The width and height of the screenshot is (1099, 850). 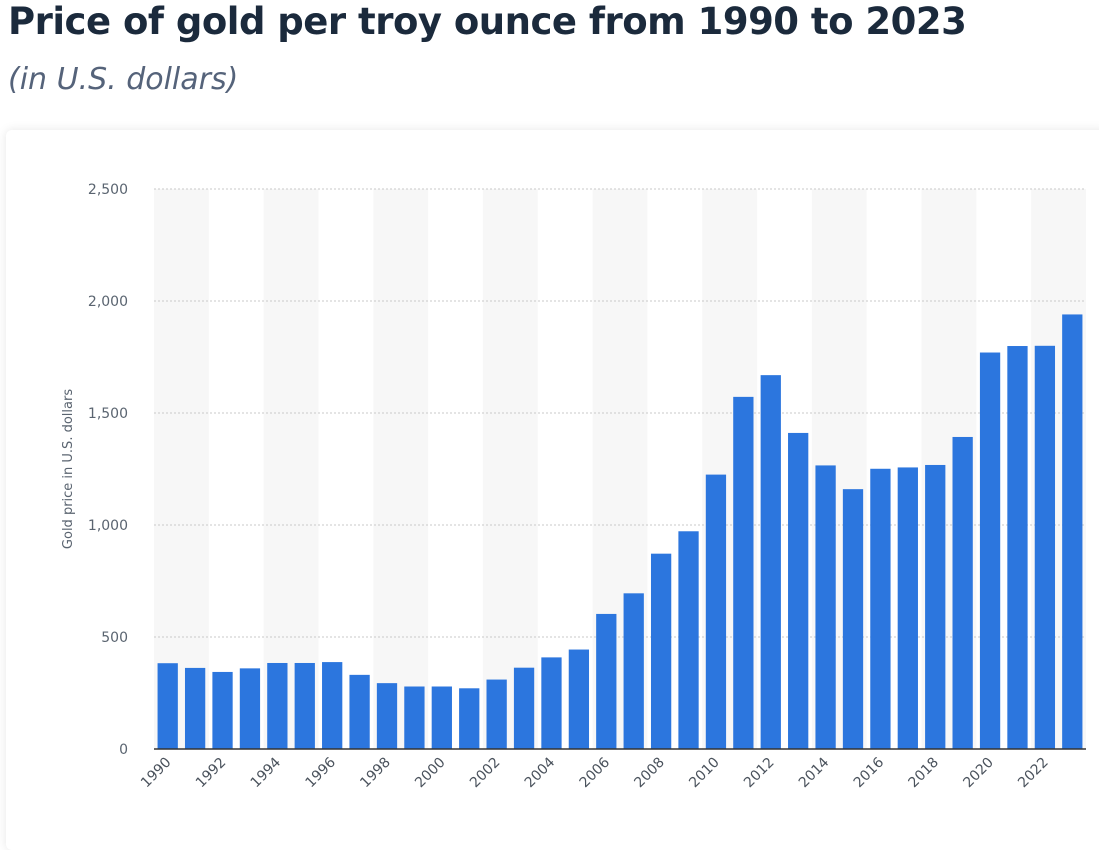 What do you see at coordinates (332, 705) in the screenshot?
I see `bar-1996` at bounding box center [332, 705].